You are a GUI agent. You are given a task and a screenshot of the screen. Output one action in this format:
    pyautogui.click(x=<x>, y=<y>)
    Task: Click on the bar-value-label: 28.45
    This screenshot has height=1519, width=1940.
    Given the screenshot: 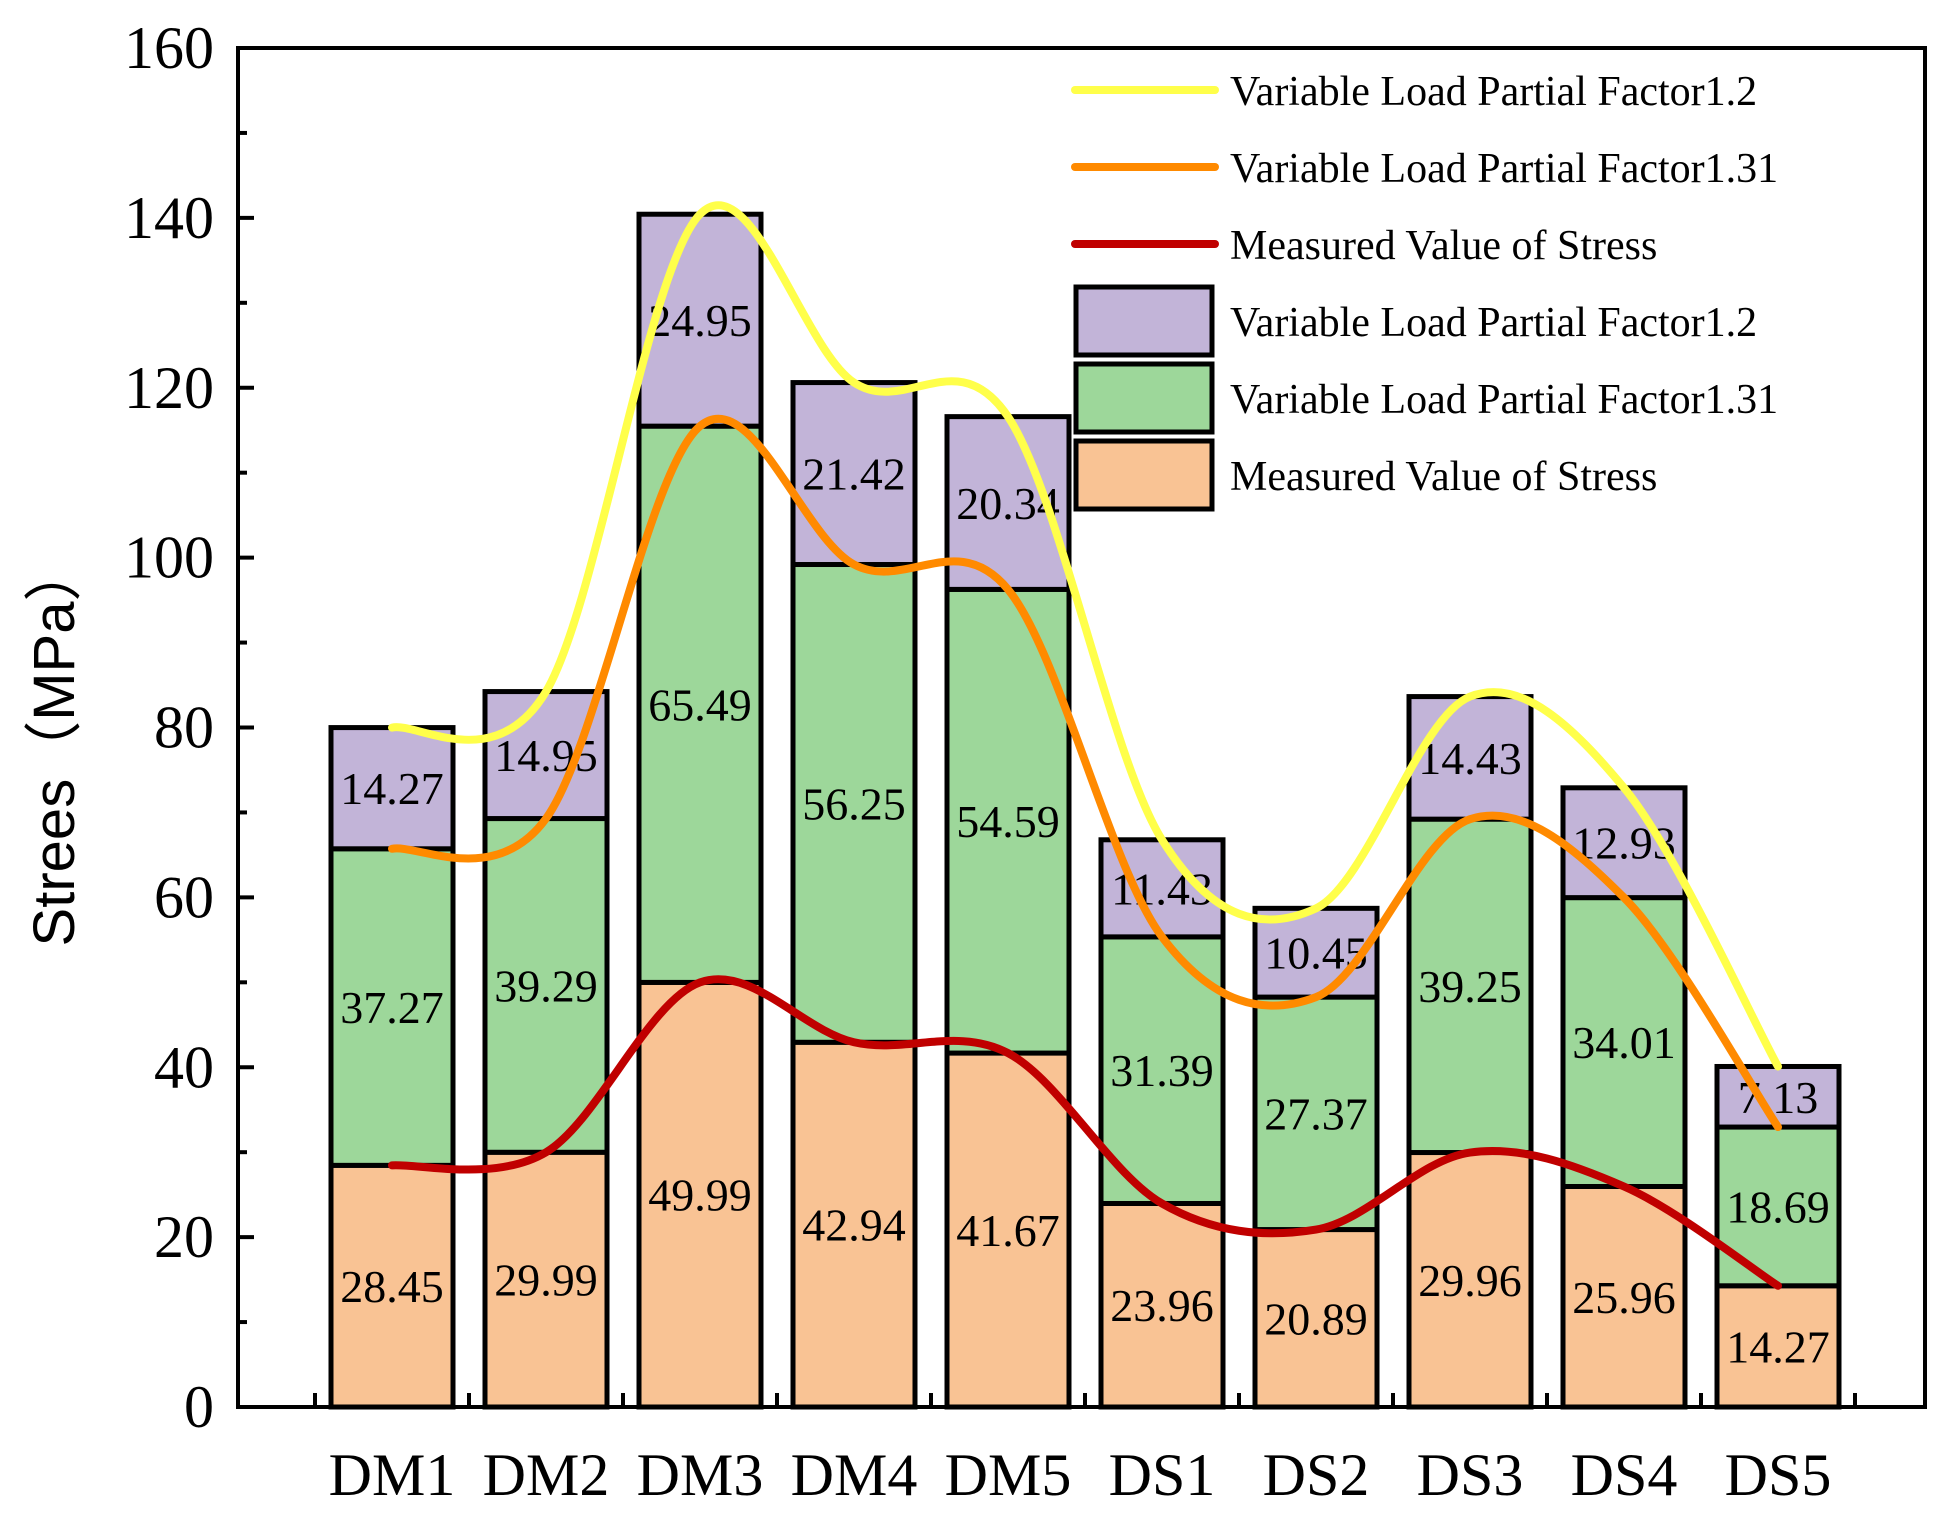 What is the action you would take?
    pyautogui.click(x=392, y=1286)
    